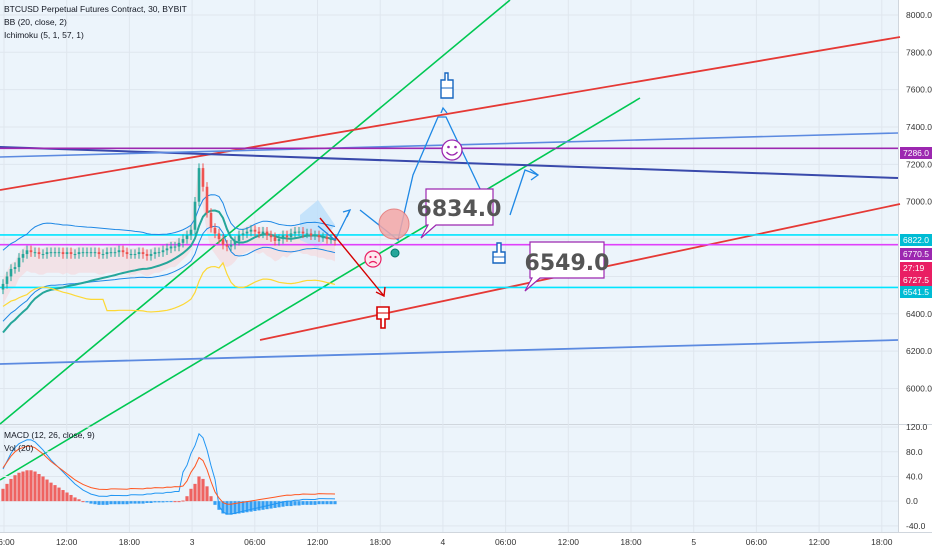 The height and width of the screenshot is (550, 932). I want to click on red-drop-arrow, so click(352, 257).